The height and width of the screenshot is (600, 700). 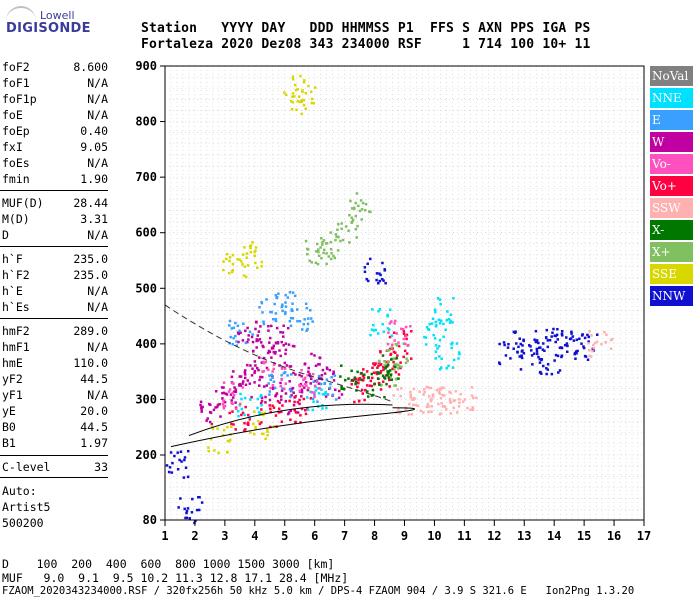 What do you see at coordinates (9, 443) in the screenshot?
I see `param-label: B1` at bounding box center [9, 443].